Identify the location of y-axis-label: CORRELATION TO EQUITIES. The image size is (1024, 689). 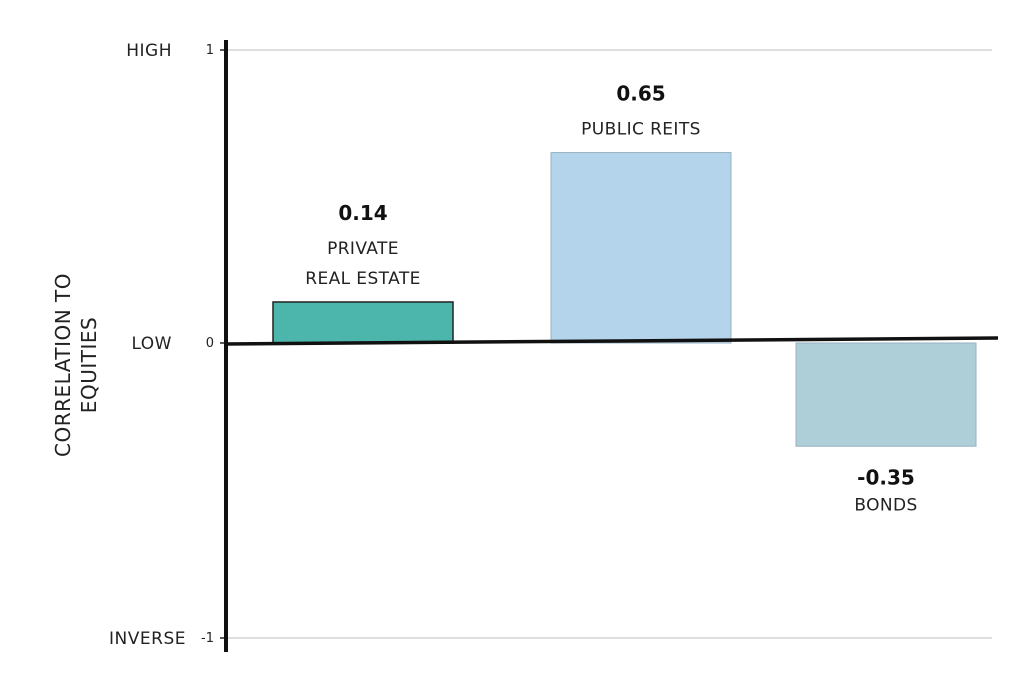
(76, 365).